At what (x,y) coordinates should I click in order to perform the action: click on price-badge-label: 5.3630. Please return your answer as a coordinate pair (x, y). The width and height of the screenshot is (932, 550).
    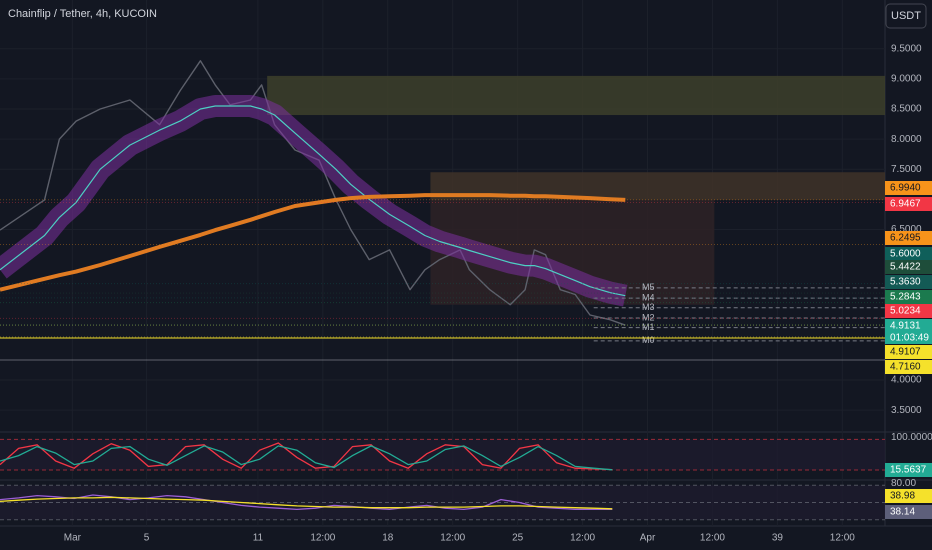
    Looking at the image, I should click on (905, 282).